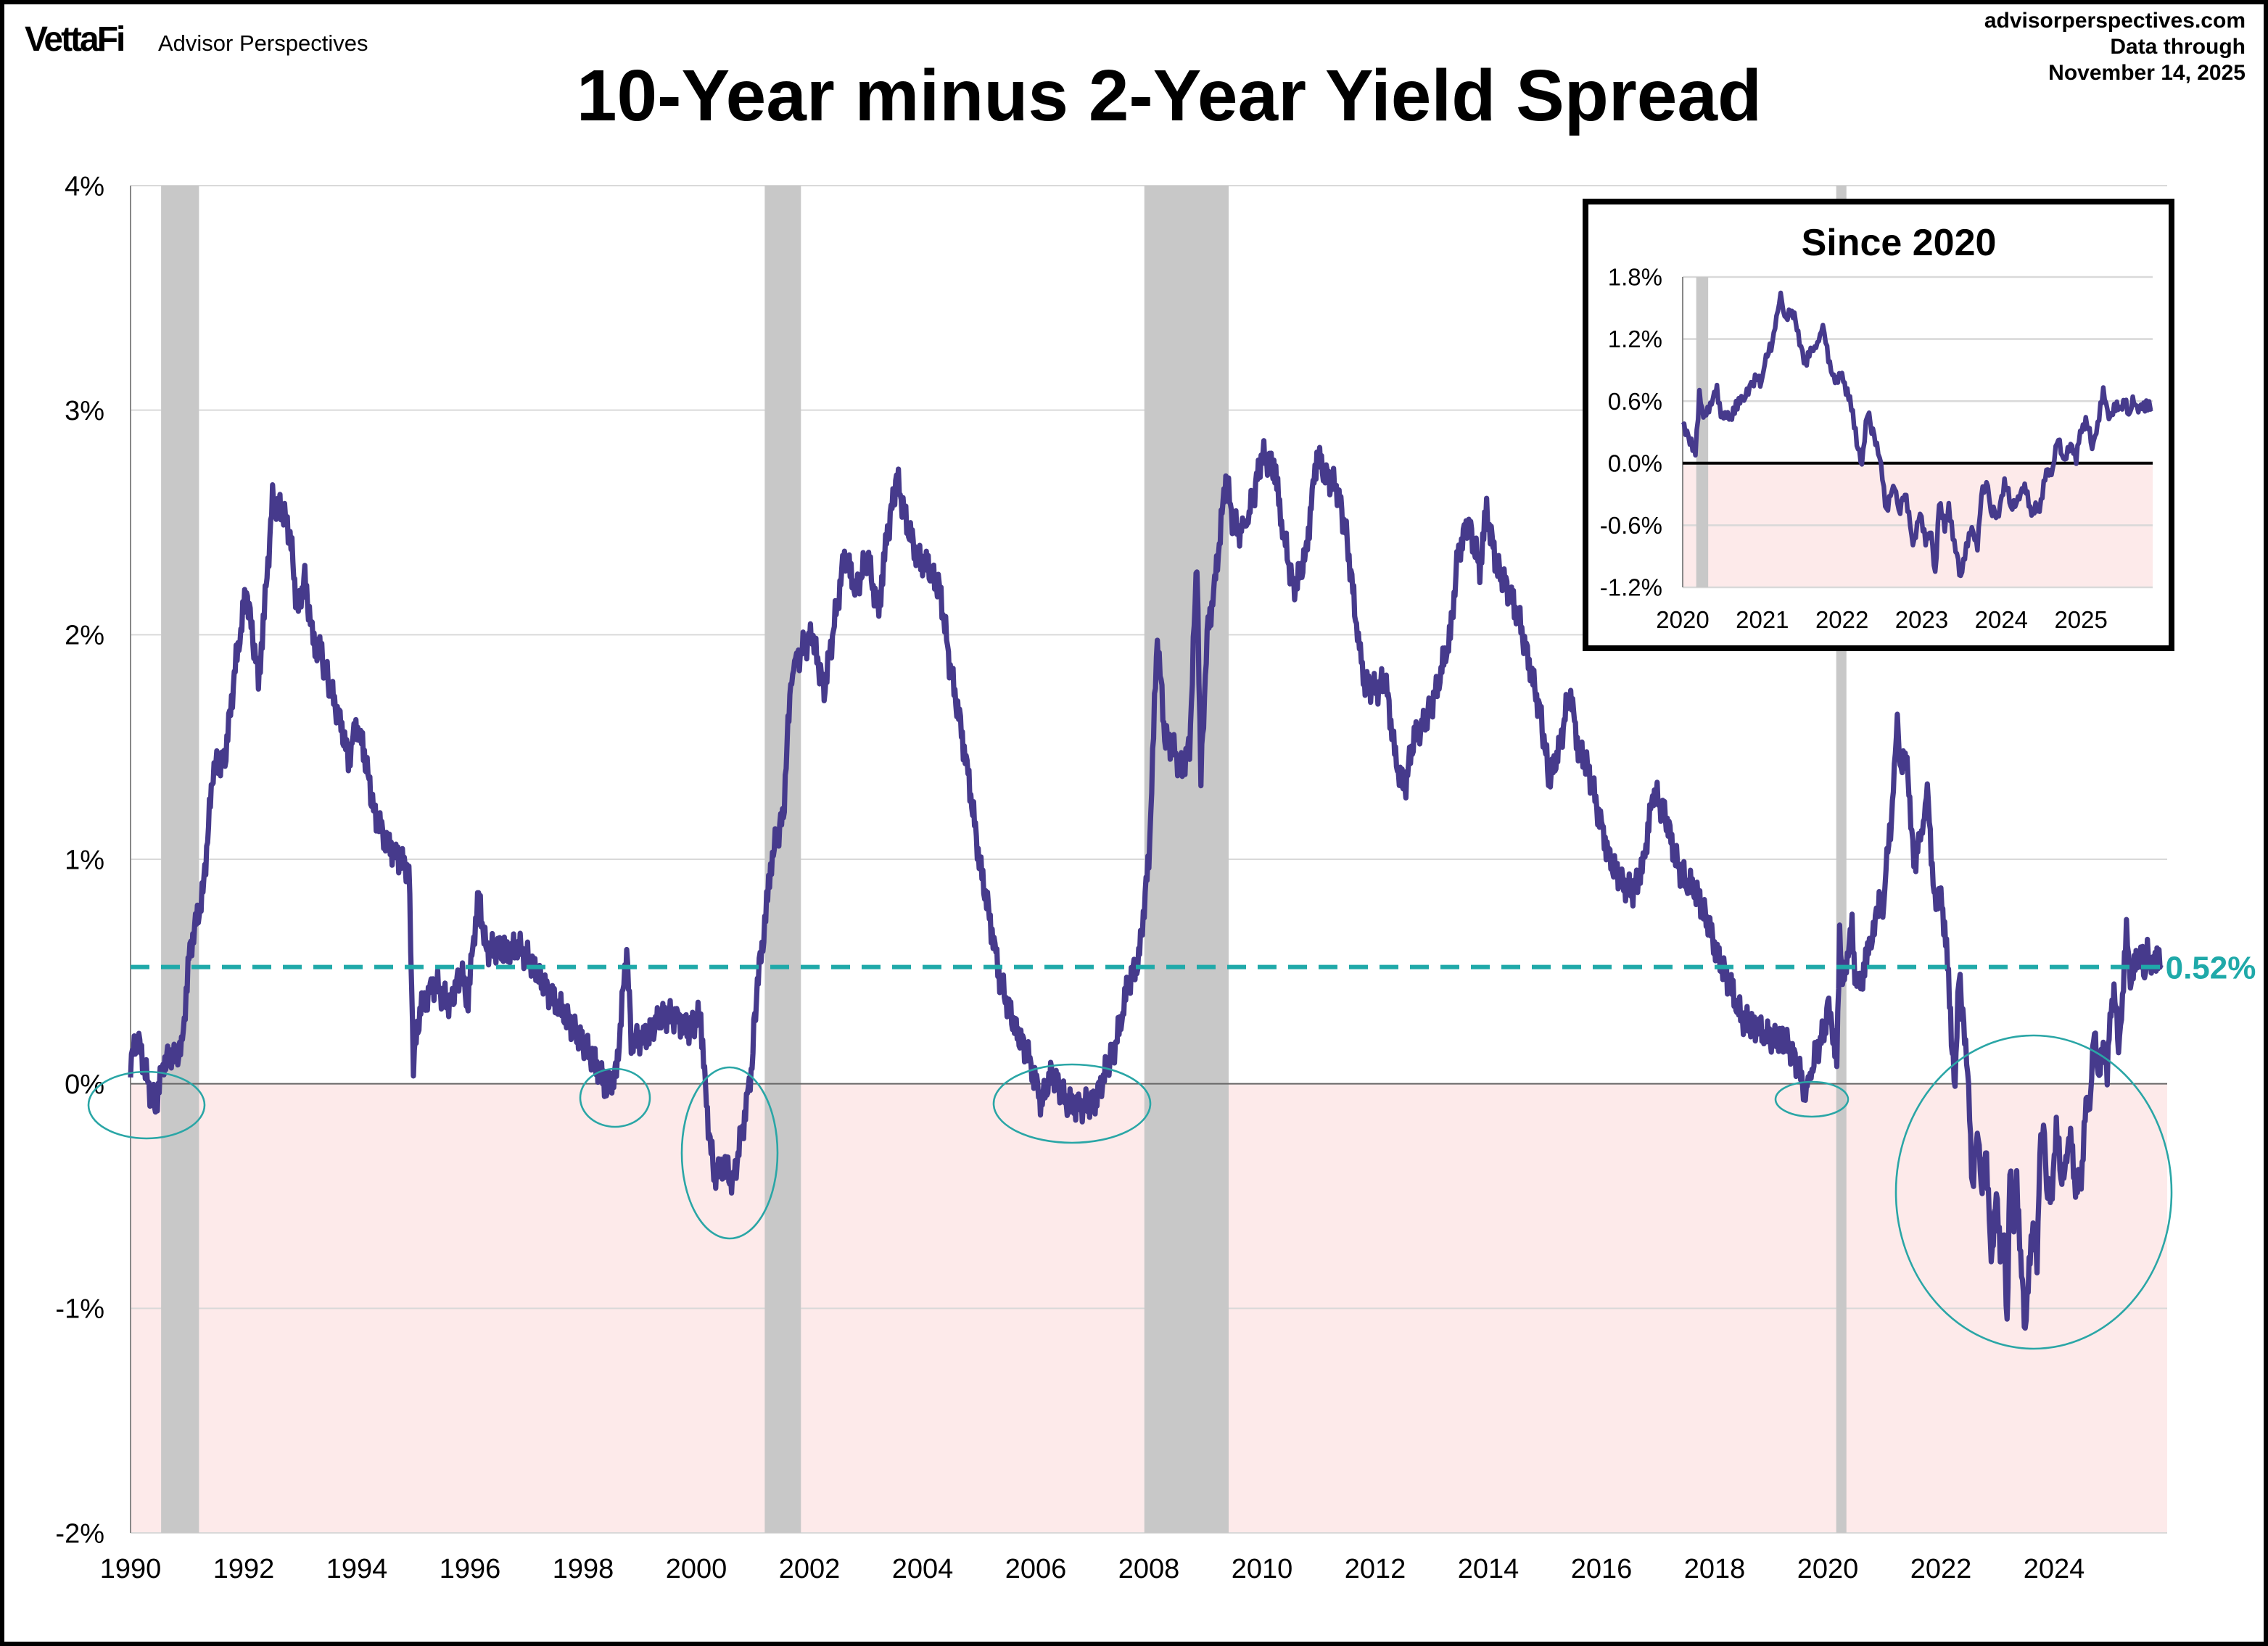 Image resolution: width=2268 pixels, height=1646 pixels. I want to click on inset-title: Since 2020, so click(1899, 243).